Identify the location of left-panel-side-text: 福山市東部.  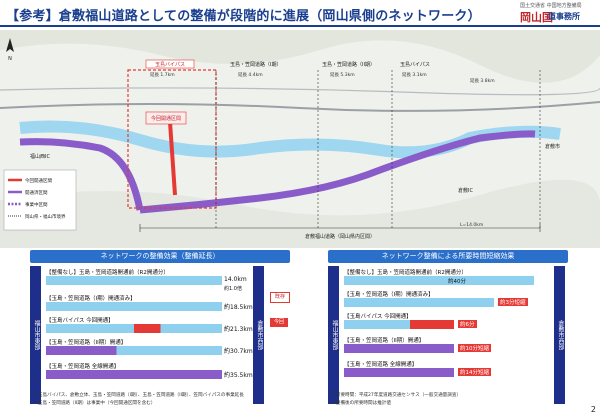
(36, 335).